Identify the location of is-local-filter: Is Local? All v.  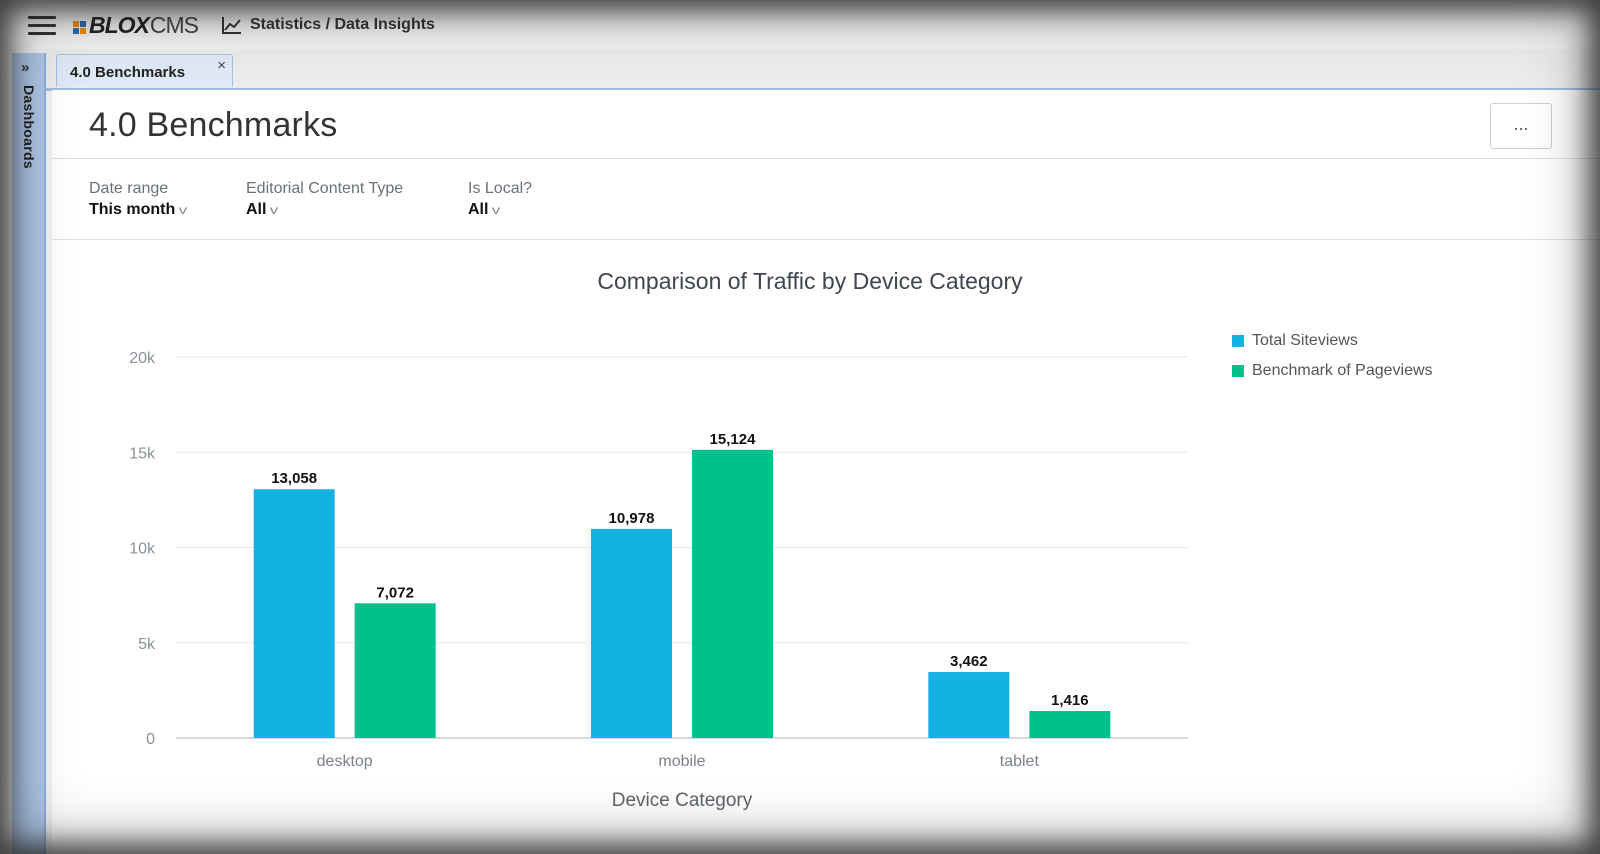
(500, 199).